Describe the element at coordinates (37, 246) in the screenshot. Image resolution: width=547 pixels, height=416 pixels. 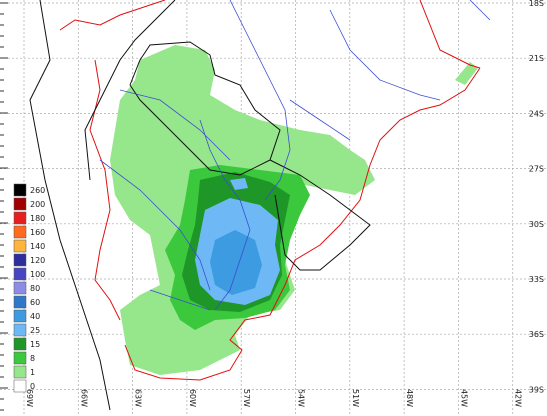
I see `legend-label: 140` at that location.